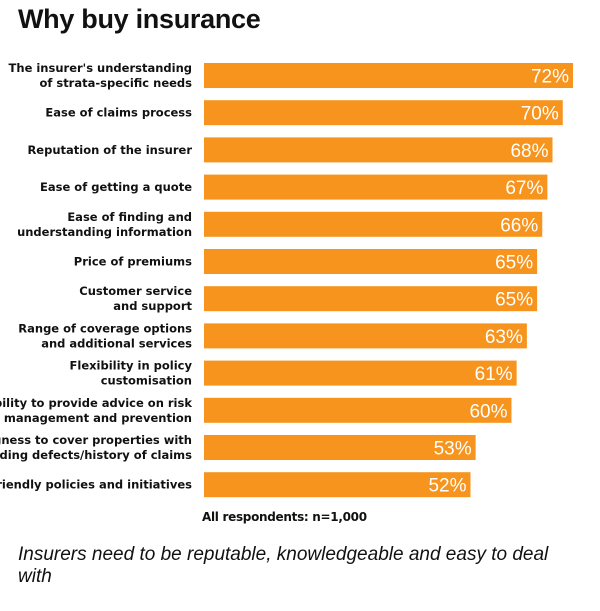  Describe the element at coordinates (96, 440) in the screenshot. I see `category-label: Willingness to cover properties with` at that location.